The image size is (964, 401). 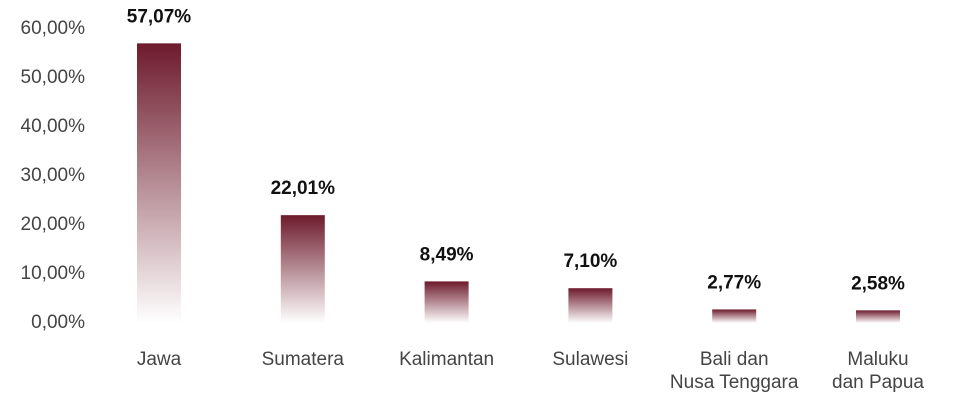 What do you see at coordinates (53, 28) in the screenshot?
I see `y-tick-label: 60,00%` at bounding box center [53, 28].